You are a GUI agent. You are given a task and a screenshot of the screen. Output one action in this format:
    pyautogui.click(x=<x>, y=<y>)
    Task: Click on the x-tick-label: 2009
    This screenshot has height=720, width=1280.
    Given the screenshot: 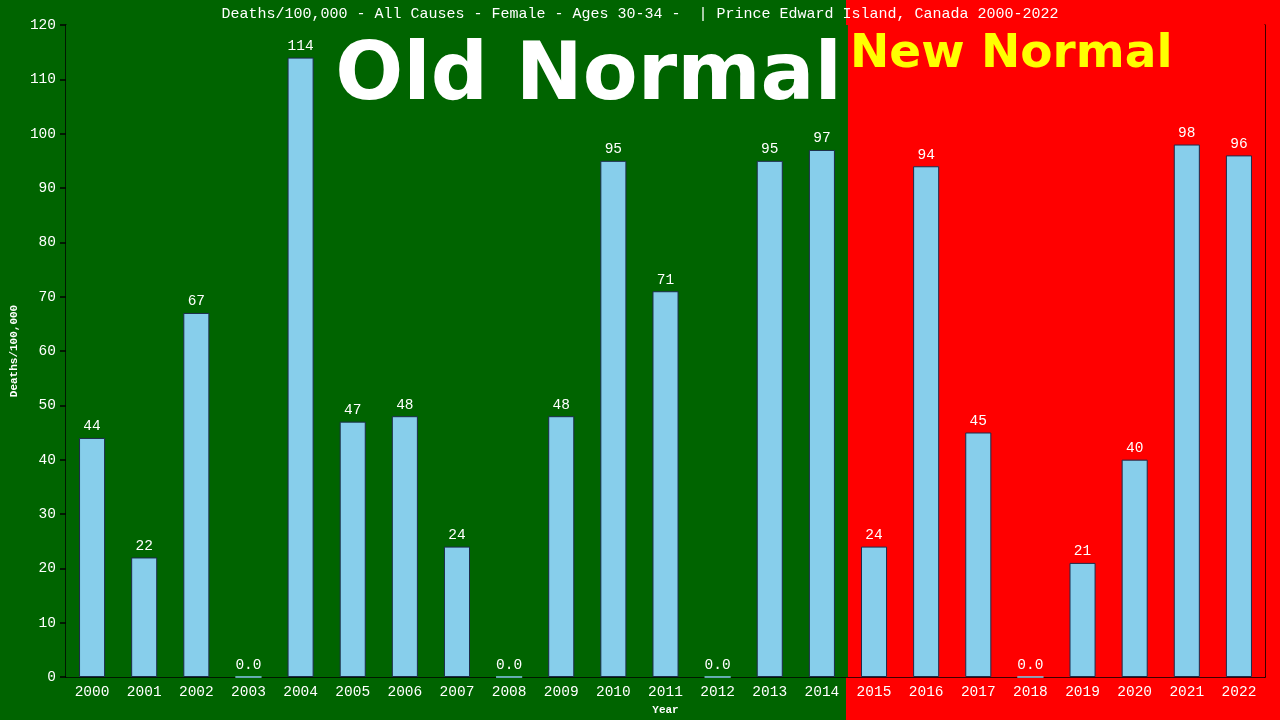 What is the action you would take?
    pyautogui.click(x=561, y=691)
    